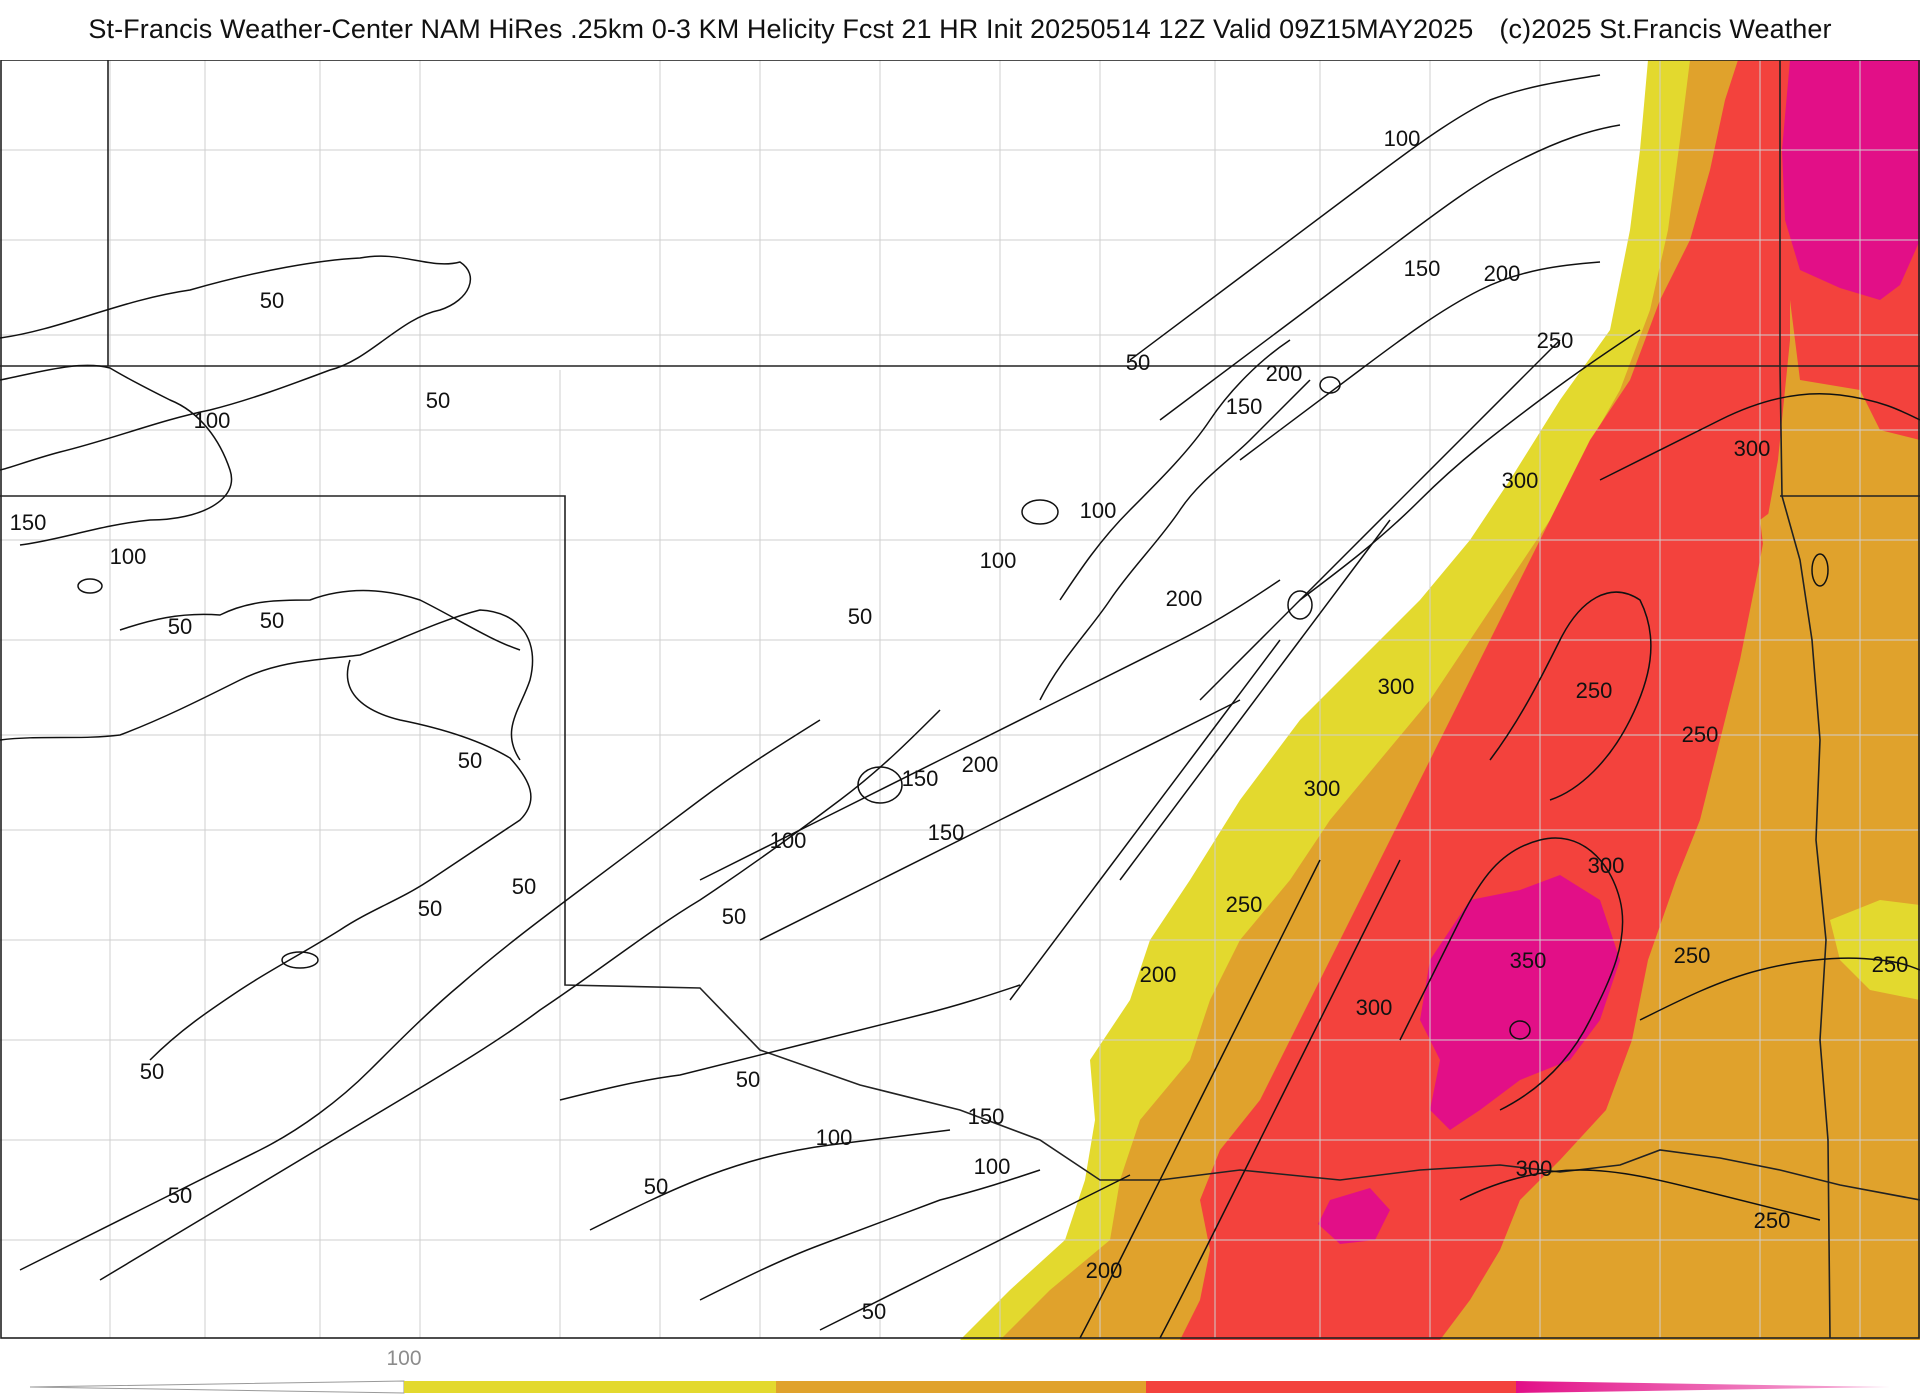 This screenshot has width=1920, height=1400. What do you see at coordinates (1520, 1002) in the screenshot?
I see `fill-magenta-central` at bounding box center [1520, 1002].